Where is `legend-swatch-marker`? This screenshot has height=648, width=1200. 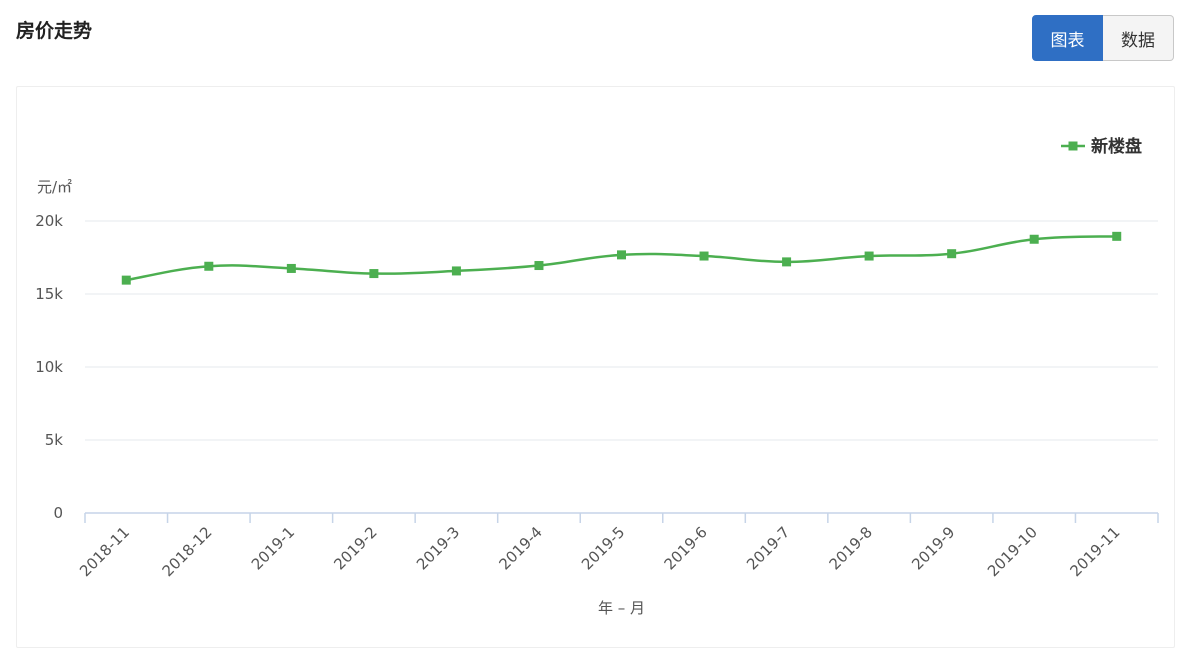
legend-swatch-marker is located at coordinates (1073, 146).